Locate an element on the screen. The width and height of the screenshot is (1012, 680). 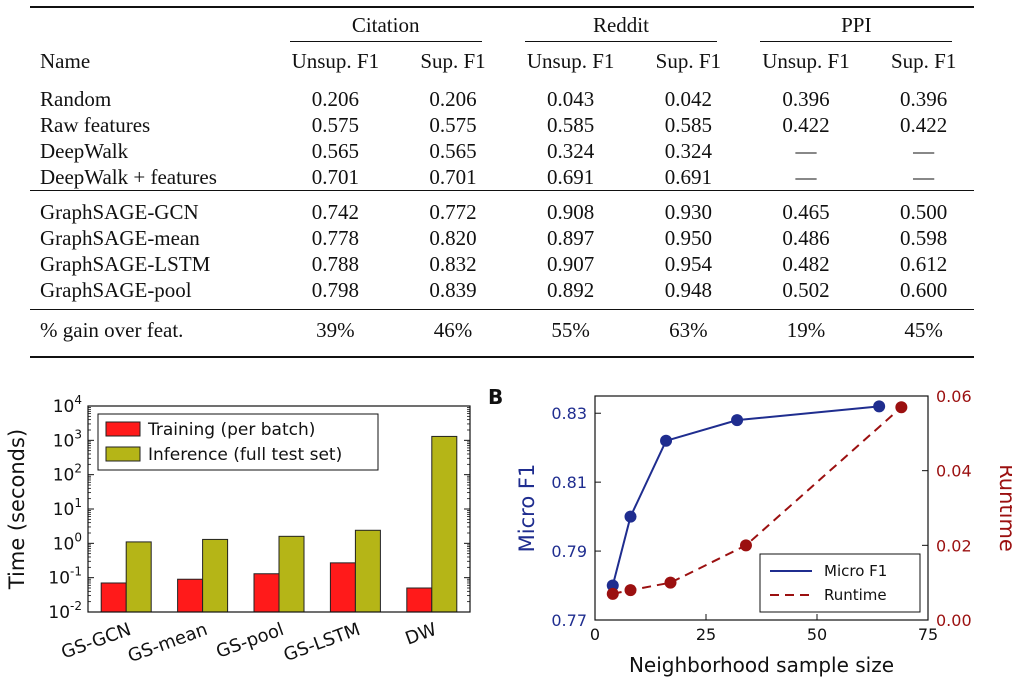
gain-cell: 63% is located at coordinates (688, 329).